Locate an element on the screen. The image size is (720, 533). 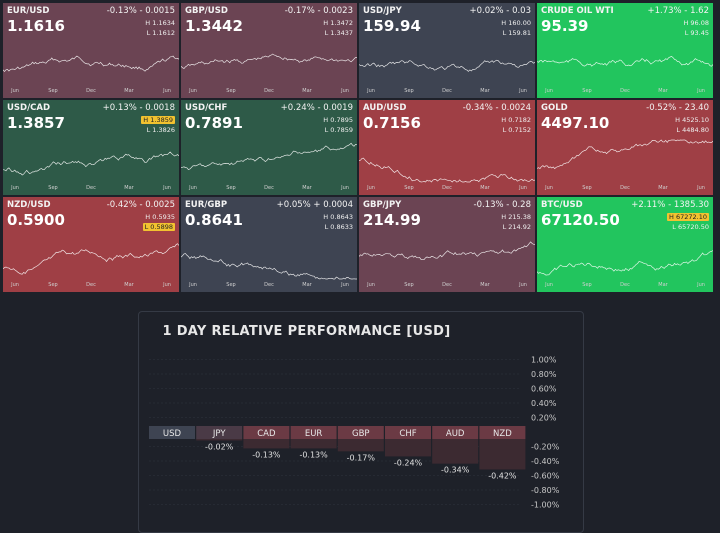
y-tick-label: 1.00% is located at coordinates (544, 360).